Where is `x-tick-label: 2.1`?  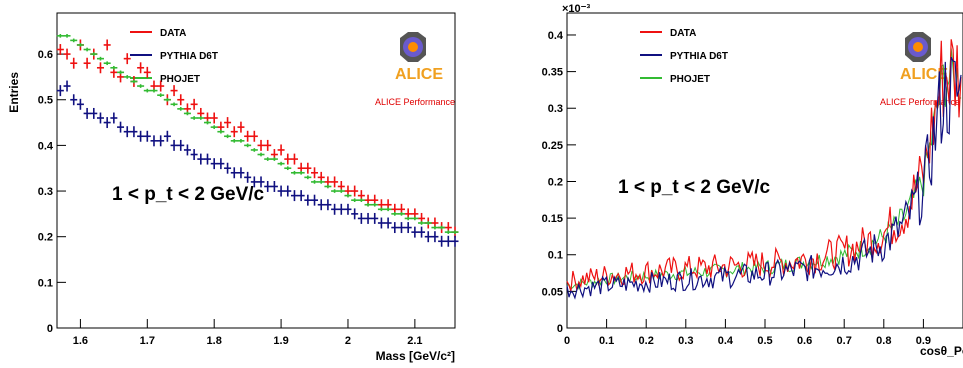 x-tick-label: 2.1 is located at coordinates (414, 341).